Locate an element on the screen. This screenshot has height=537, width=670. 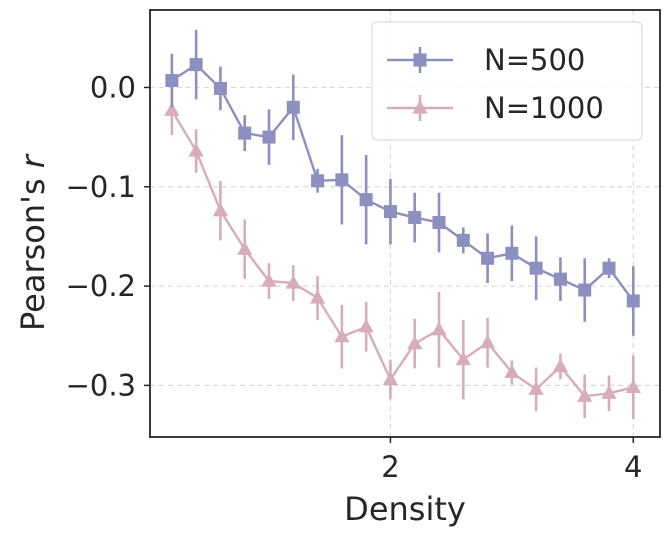
y-axis-label: Pearson's r is located at coordinates (33, 242).